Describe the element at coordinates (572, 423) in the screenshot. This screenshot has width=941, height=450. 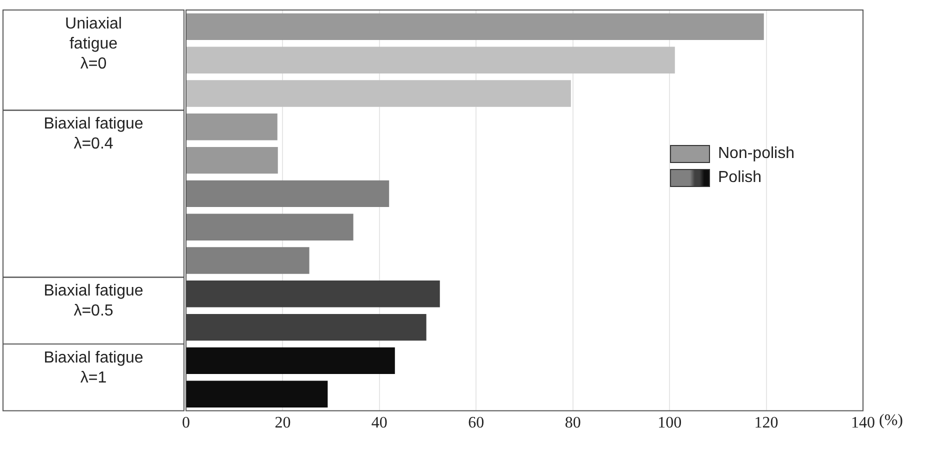
I see `x-tick-label: 80` at that location.